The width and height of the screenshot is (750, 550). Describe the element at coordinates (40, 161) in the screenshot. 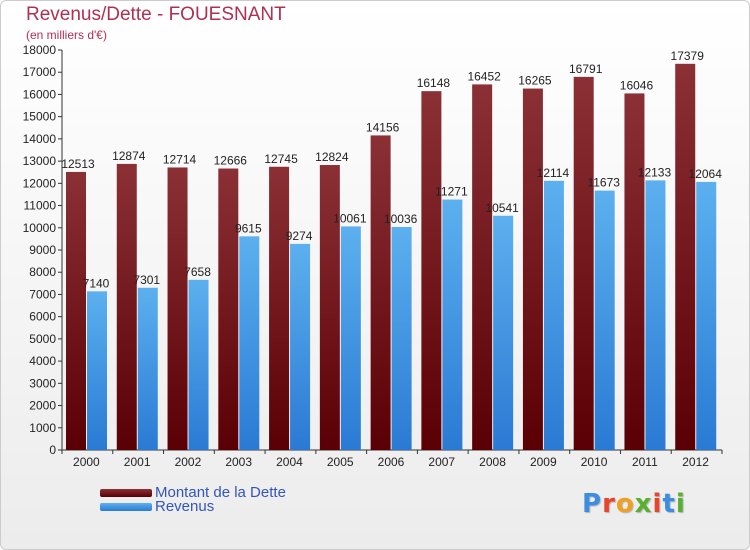

I see `y-tick-label: 13000` at that location.